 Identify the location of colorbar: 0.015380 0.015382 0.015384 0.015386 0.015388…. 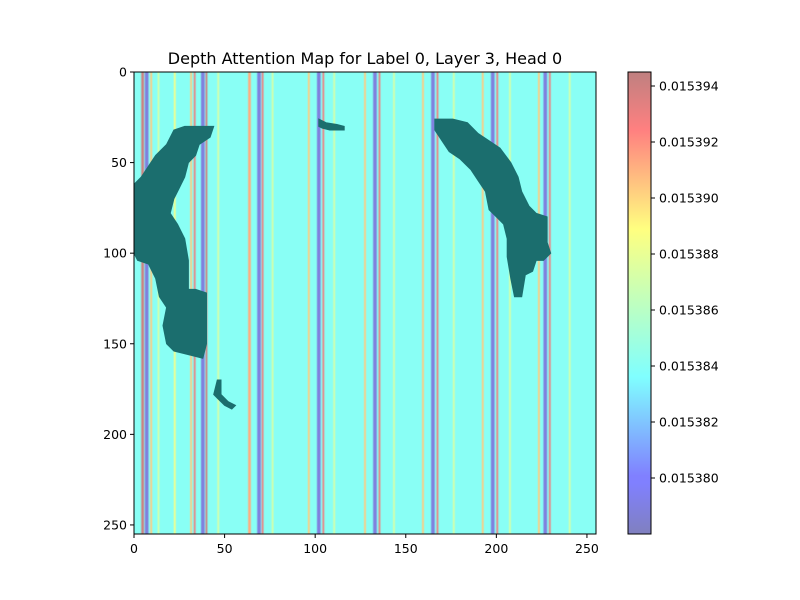
(673, 303).